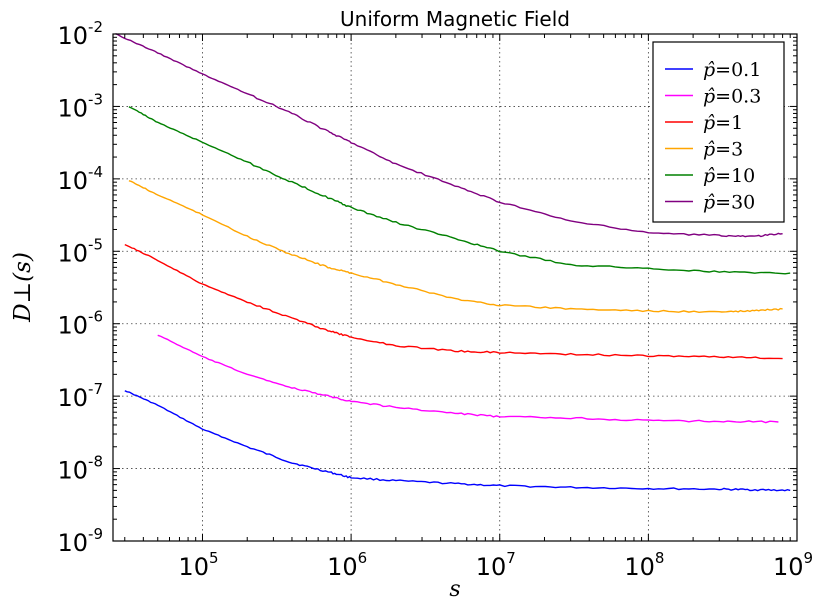  What do you see at coordinates (198, 565) in the screenshot?
I see `x-tick-label: 10⁵` at bounding box center [198, 565].